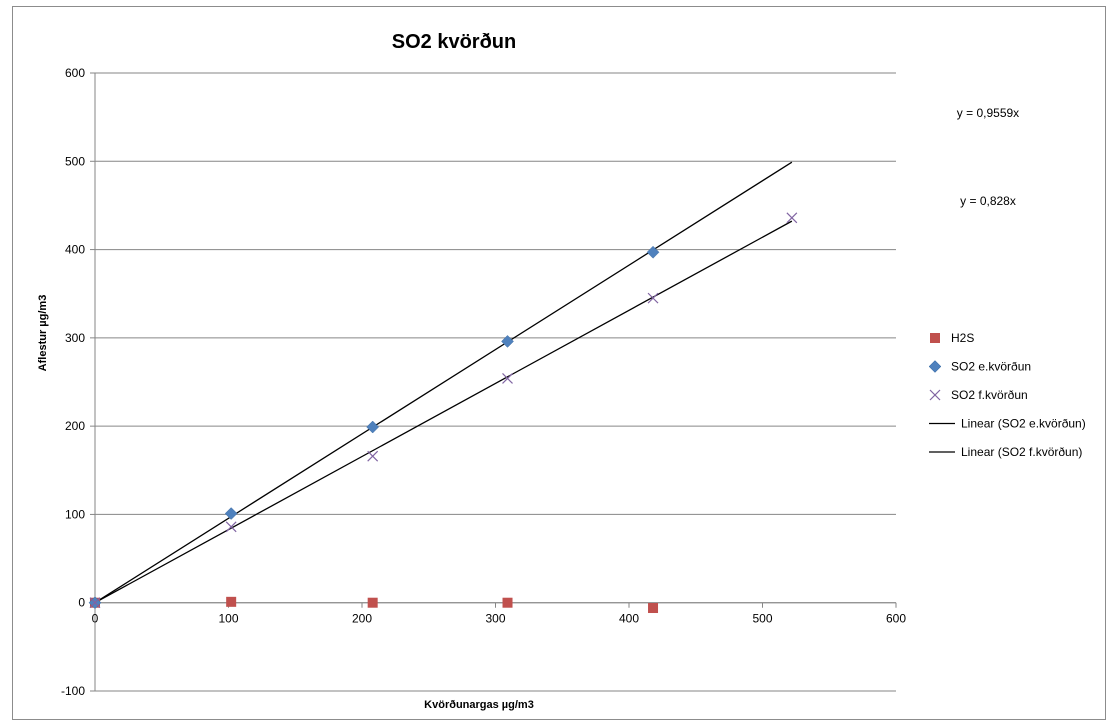  What do you see at coordinates (228, 619) in the screenshot?
I see `x-tick-label: 100` at bounding box center [228, 619].